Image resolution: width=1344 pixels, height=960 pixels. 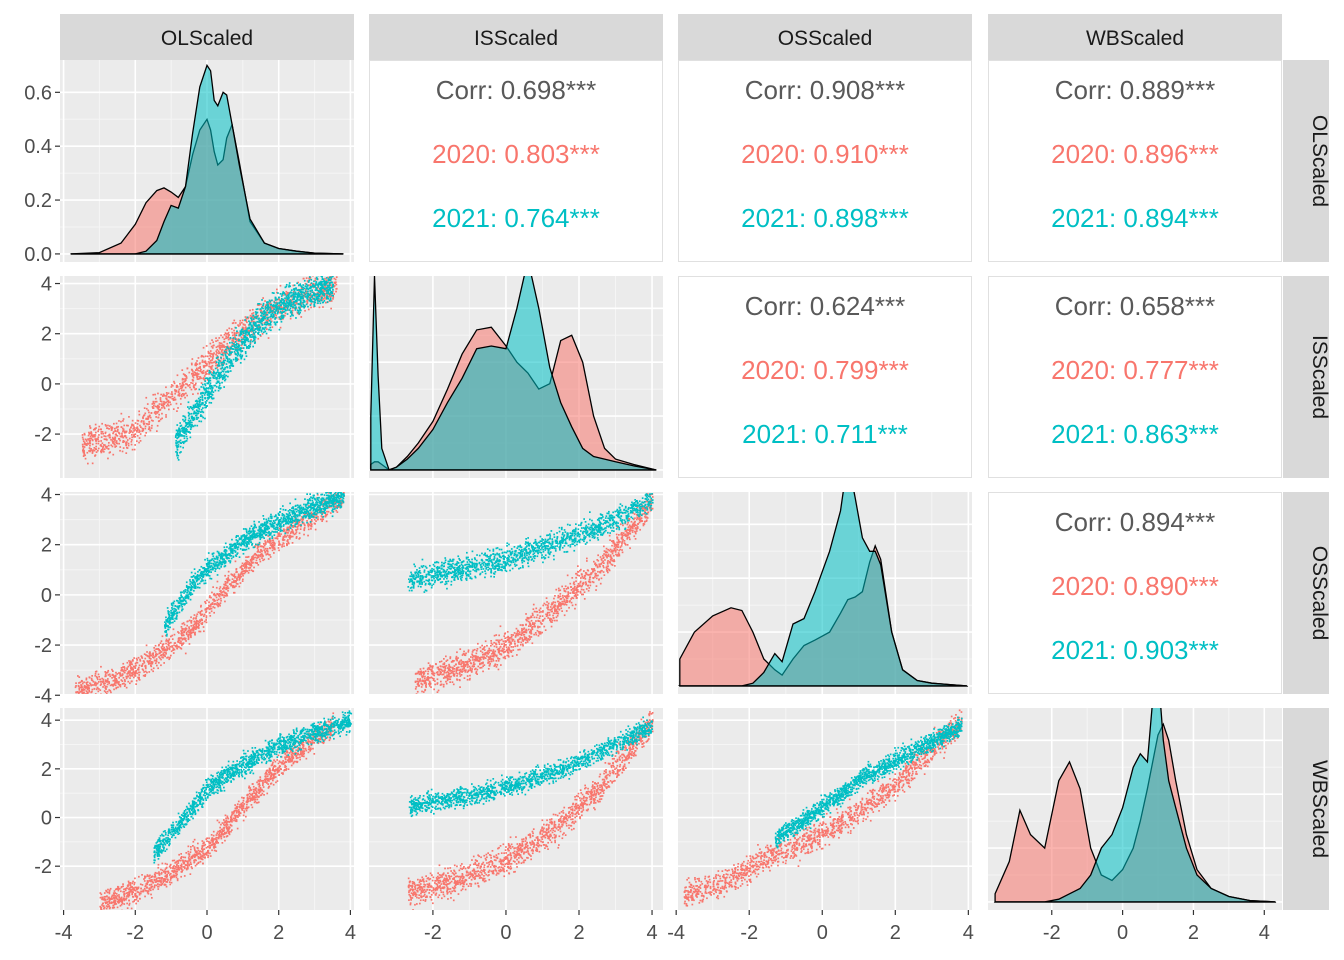 What do you see at coordinates (207, 159) in the screenshot?
I see `density-curve-2021` at bounding box center [207, 159].